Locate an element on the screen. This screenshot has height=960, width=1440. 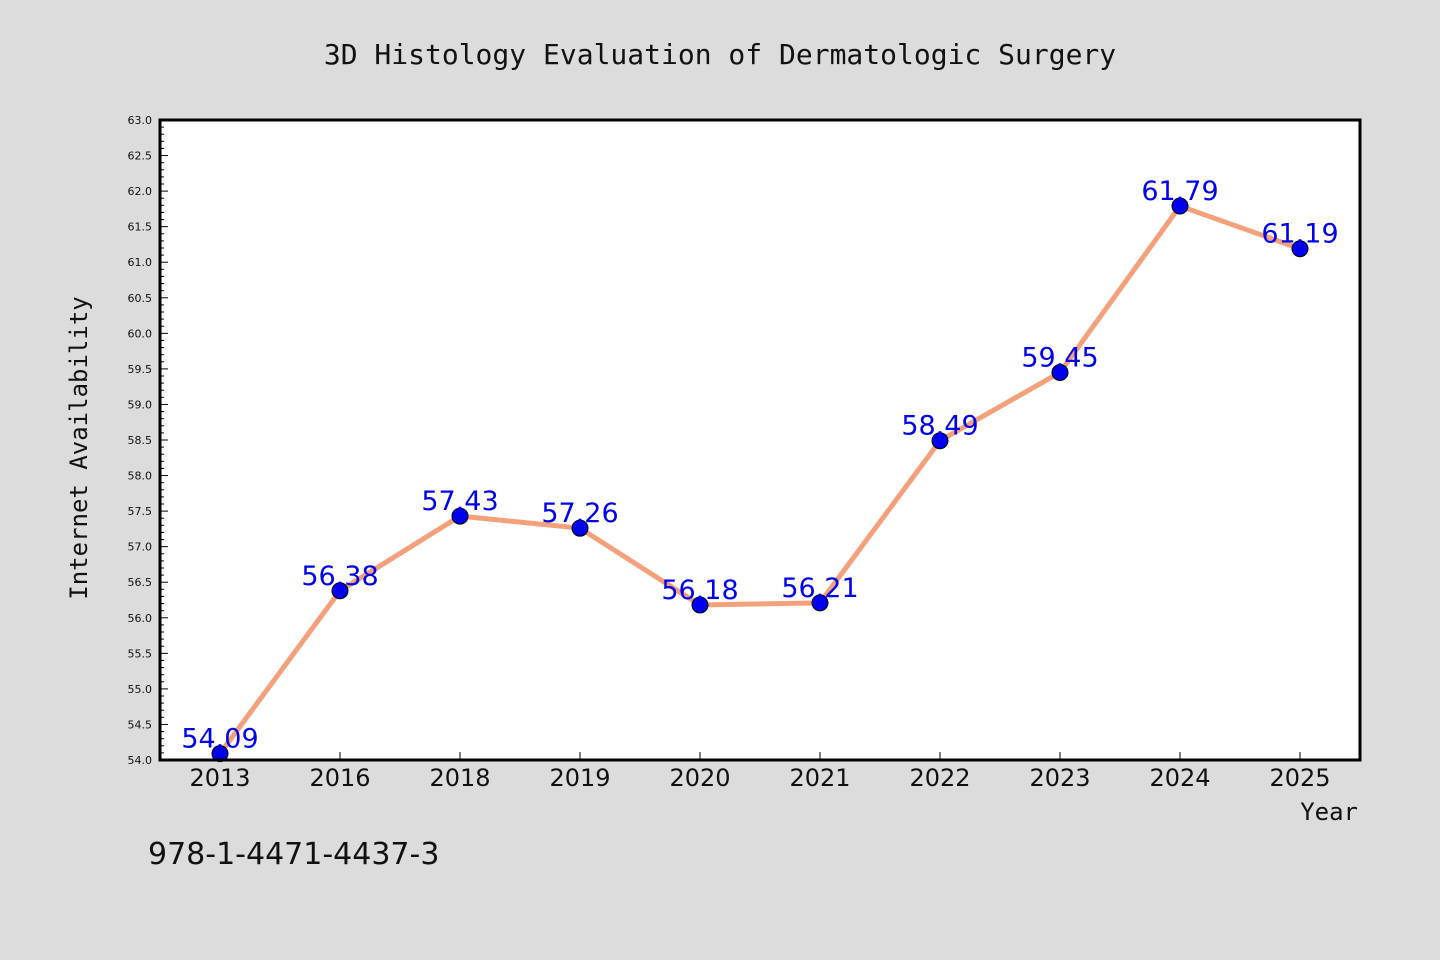
data-label: 58.49 is located at coordinates (939, 426).